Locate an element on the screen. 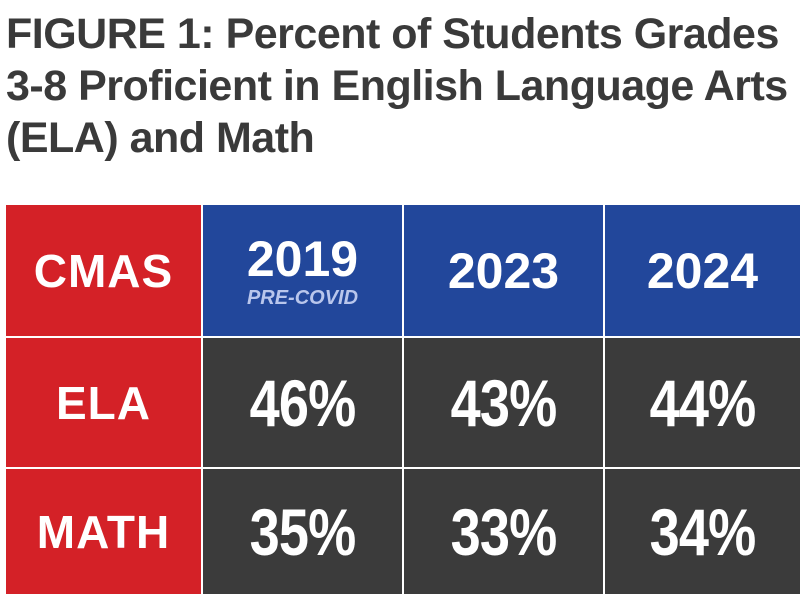  column-year-2024: 2024 is located at coordinates (702, 270).